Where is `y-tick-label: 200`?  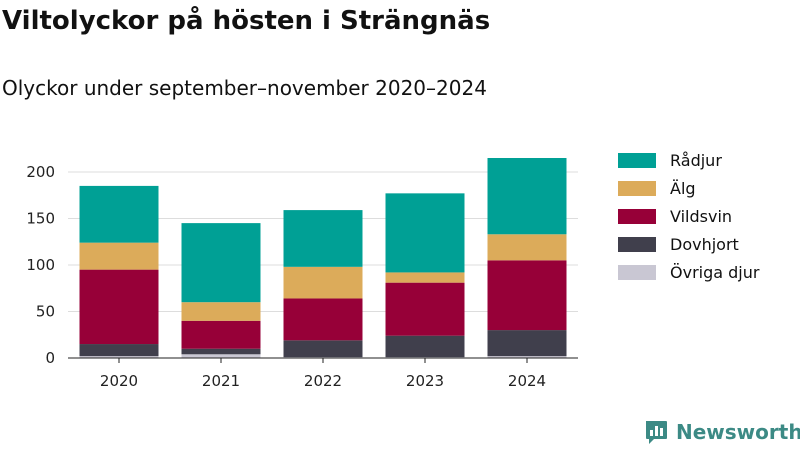 y-tick-label: 200 is located at coordinates (40, 172).